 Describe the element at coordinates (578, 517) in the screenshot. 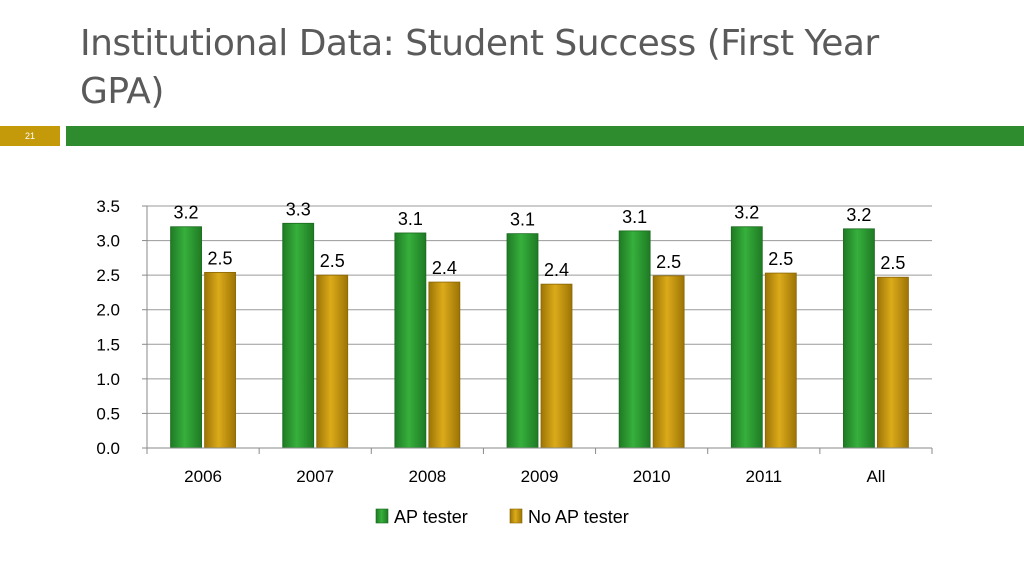

I see `legend-label: No AP tester` at that location.